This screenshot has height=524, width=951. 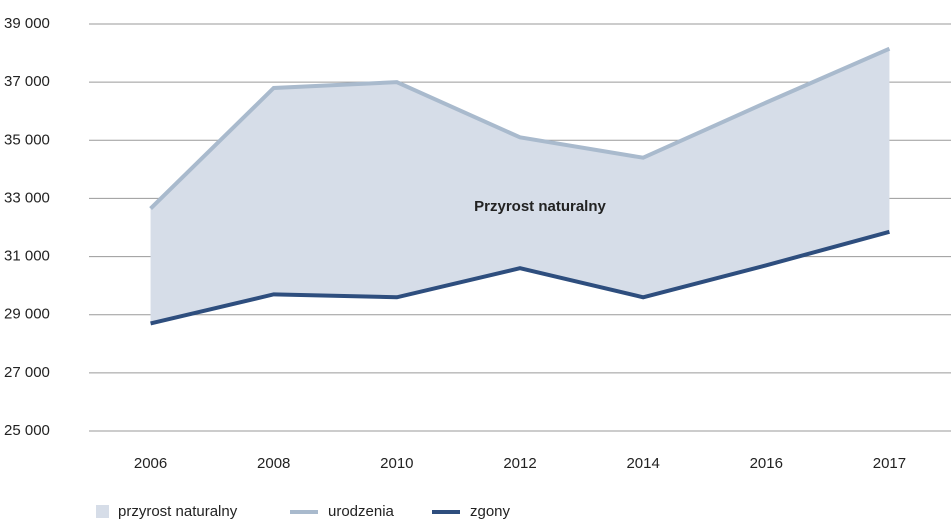 What do you see at coordinates (520, 277) in the screenshot?
I see `series-line` at bounding box center [520, 277].